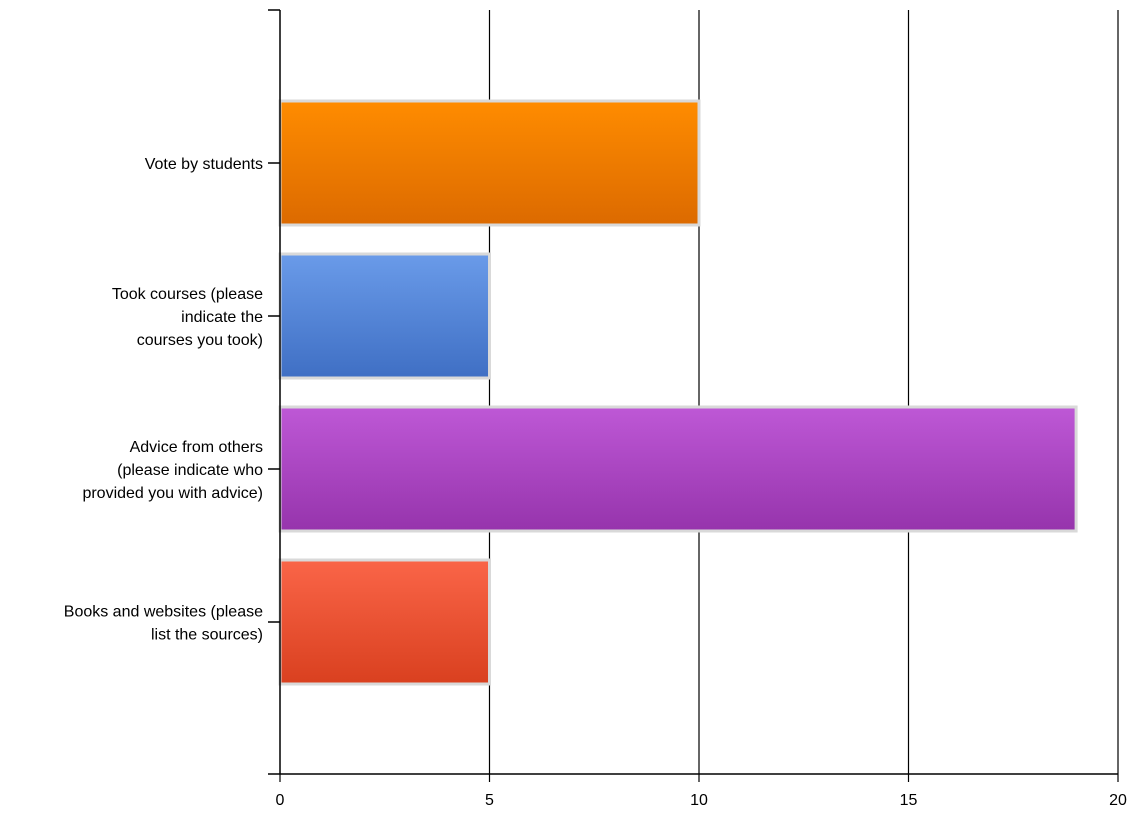 The width and height of the screenshot is (1140, 817). What do you see at coordinates (187, 294) in the screenshot?
I see `category-label-1-line-0: Took courses (please` at bounding box center [187, 294].